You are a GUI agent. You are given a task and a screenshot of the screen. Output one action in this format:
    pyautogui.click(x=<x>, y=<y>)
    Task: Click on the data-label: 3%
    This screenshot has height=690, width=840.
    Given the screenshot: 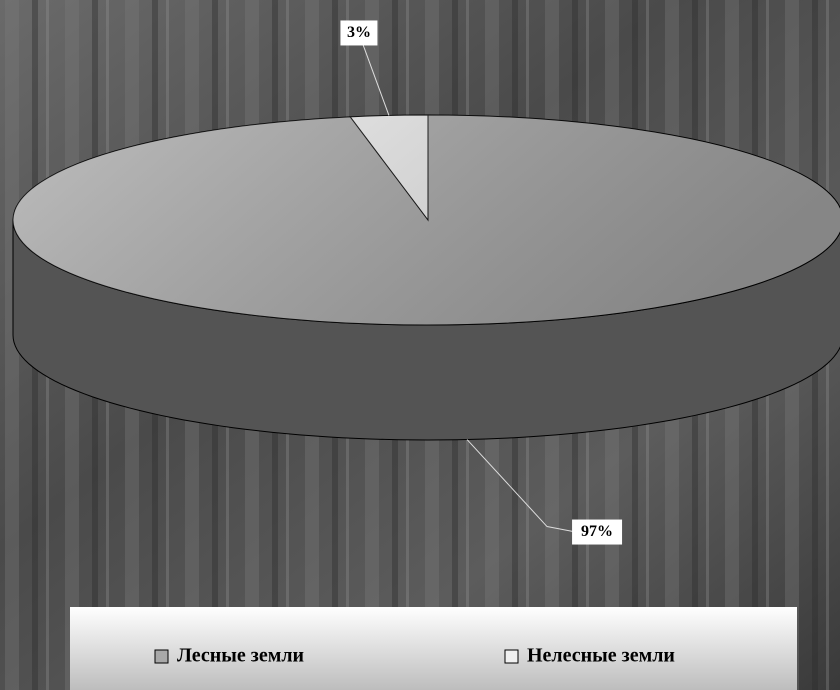 What is the action you would take?
    pyautogui.click(x=359, y=32)
    